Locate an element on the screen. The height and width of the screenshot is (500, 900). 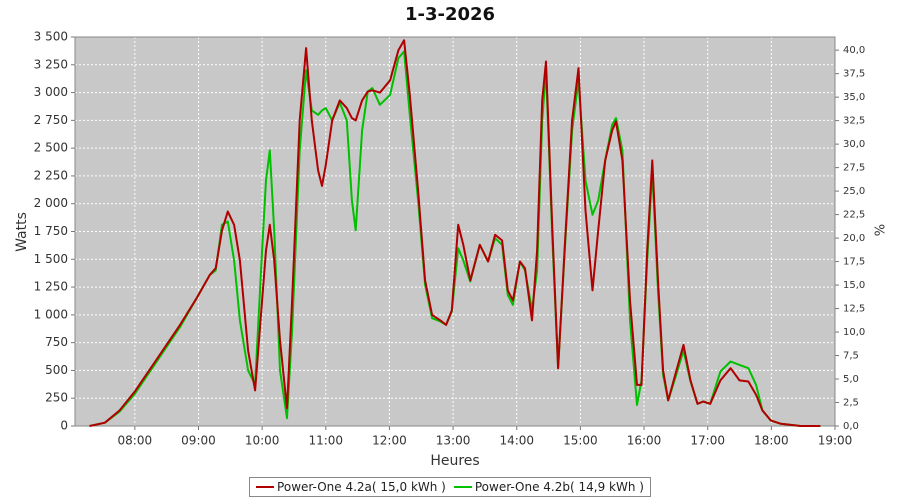
x-tick-label: 14:00 is located at coordinates (516, 441).